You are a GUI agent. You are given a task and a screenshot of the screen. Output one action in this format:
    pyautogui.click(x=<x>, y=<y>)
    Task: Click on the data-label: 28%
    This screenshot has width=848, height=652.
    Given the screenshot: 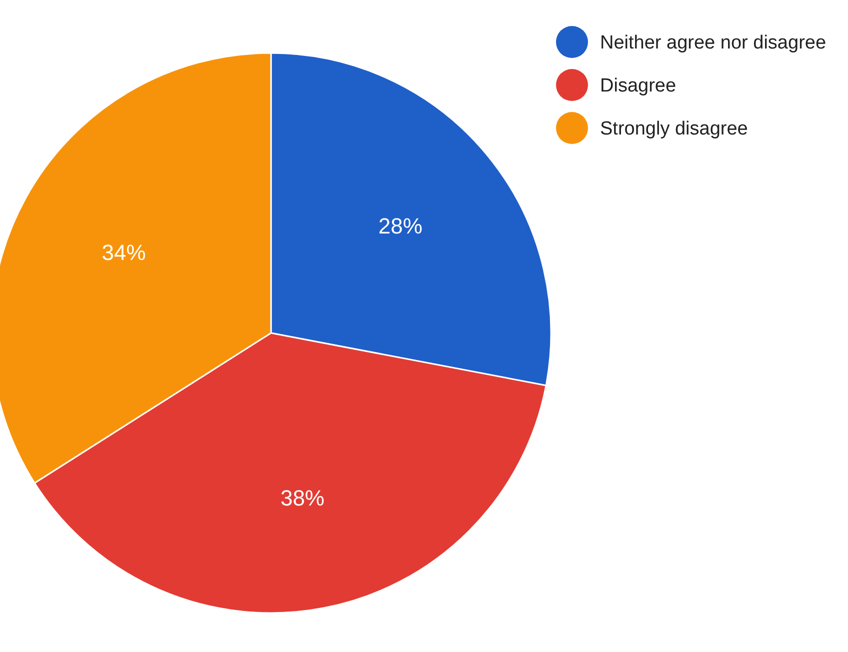 What is the action you would take?
    pyautogui.click(x=400, y=226)
    